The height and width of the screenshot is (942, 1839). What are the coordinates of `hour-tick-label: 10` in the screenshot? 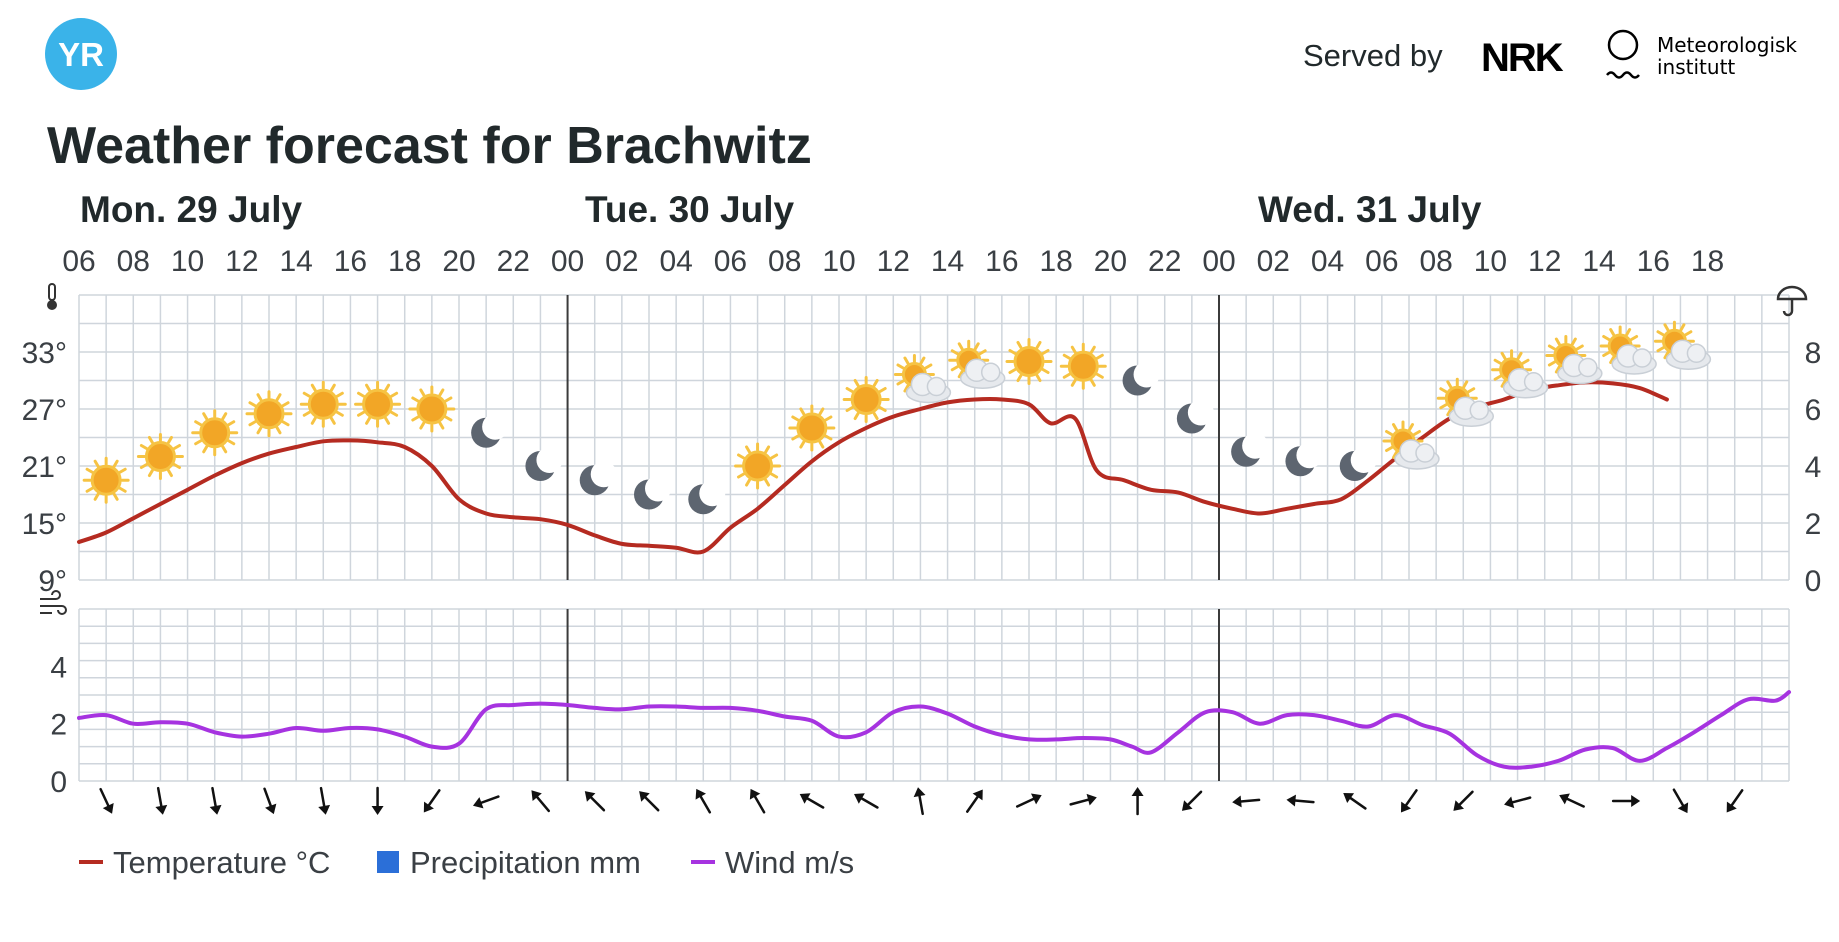 It's located at (838, 261).